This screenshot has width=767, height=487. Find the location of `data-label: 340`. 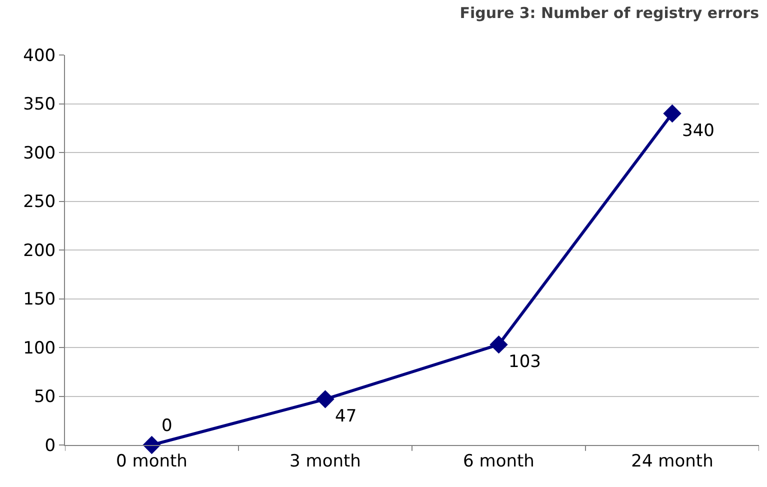

data-label: 340 is located at coordinates (698, 131).